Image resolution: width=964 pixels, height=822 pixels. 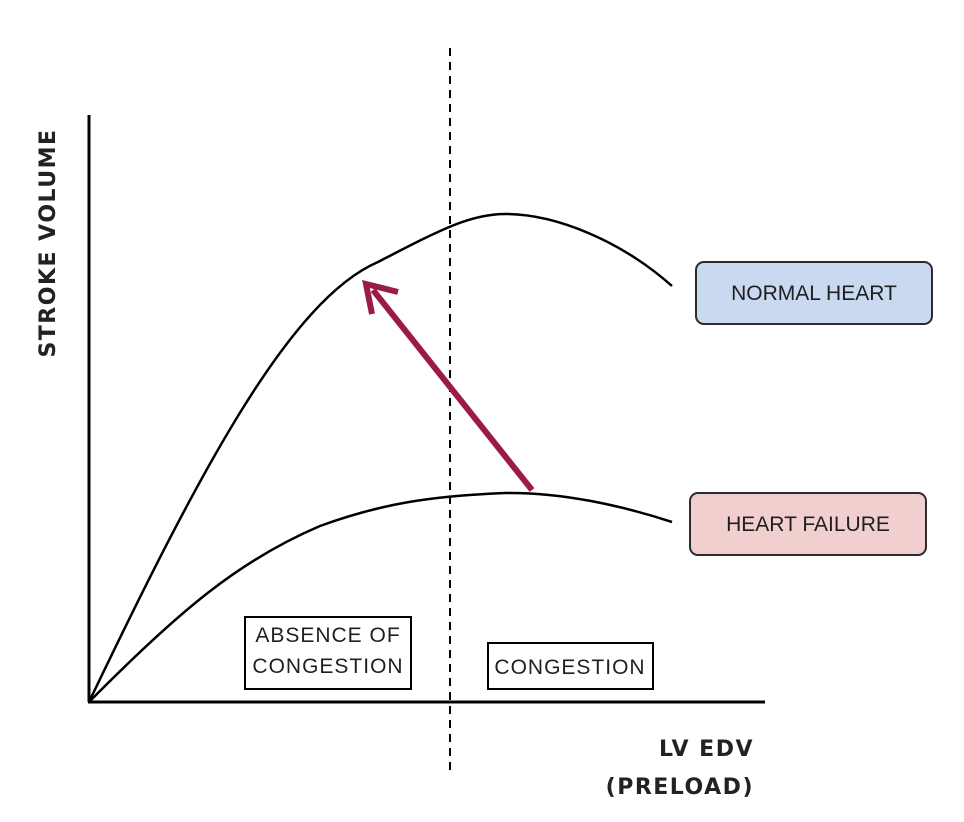 I want to click on congestion-box: CONGESTION, so click(x=570, y=666).